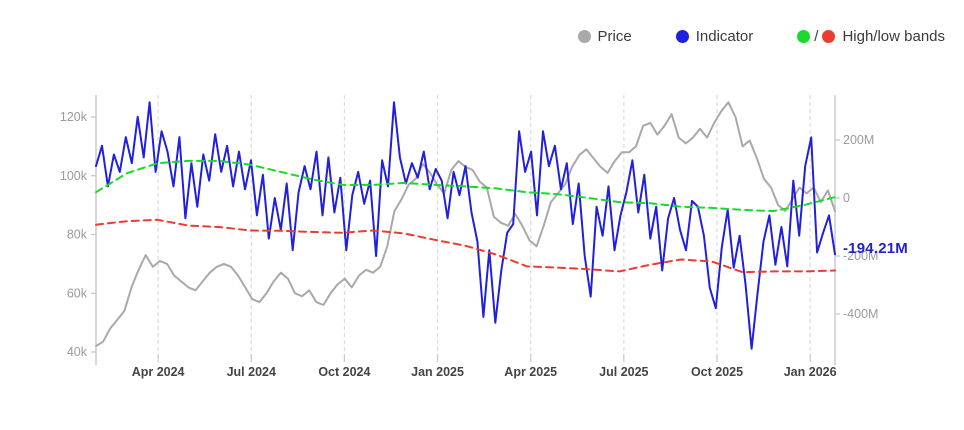  I want to click on right-axis-tick-label: 0, so click(846, 198).